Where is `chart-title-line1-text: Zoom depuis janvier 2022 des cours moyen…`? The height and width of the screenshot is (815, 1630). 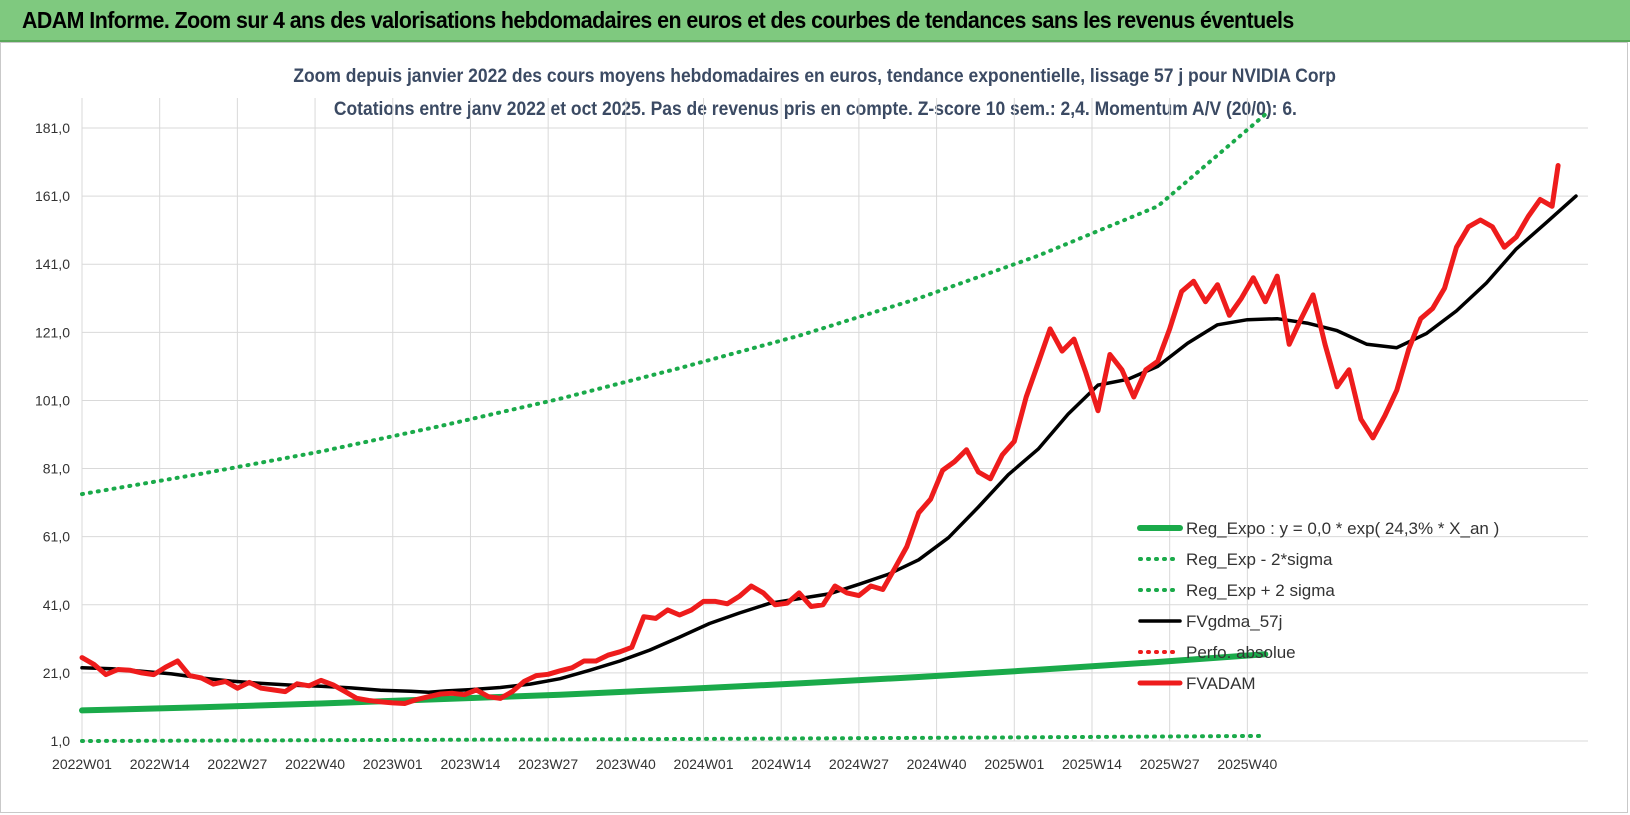
chart-title-line1-text: Zoom depuis janvier 2022 des cours moyen… is located at coordinates (815, 76).